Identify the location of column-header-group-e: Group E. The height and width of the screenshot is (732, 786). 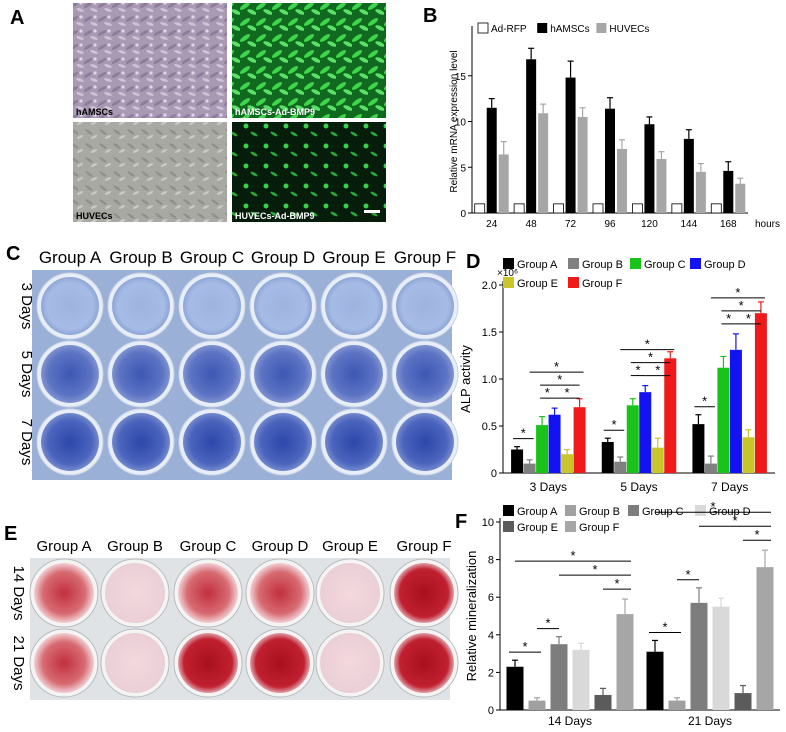
(350, 546).